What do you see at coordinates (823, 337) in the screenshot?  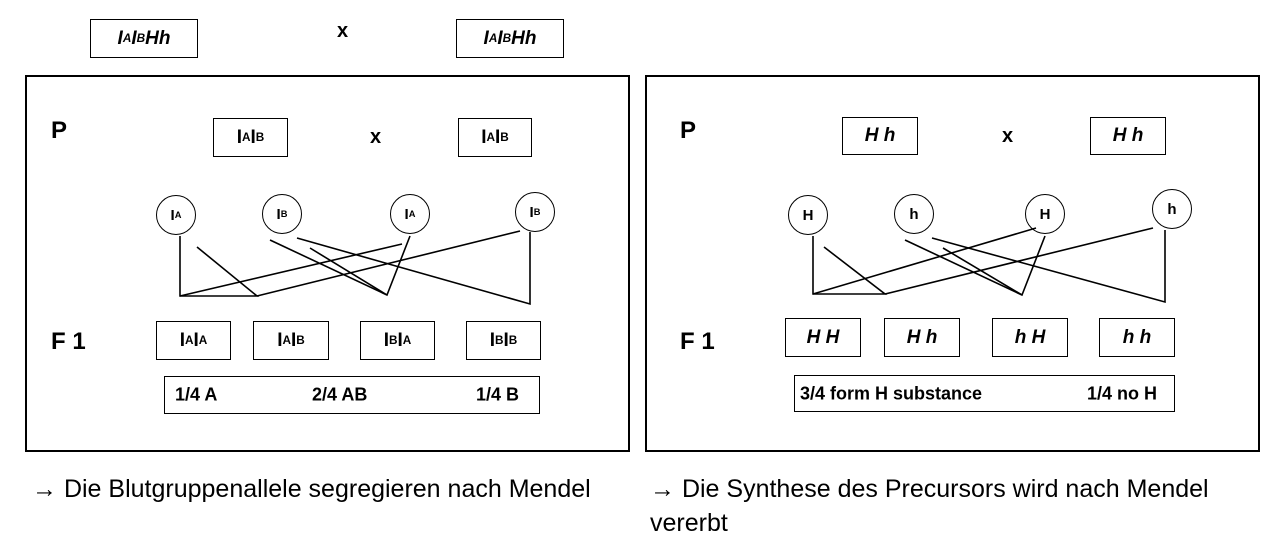 I see `offspring-genotype: H H` at bounding box center [823, 337].